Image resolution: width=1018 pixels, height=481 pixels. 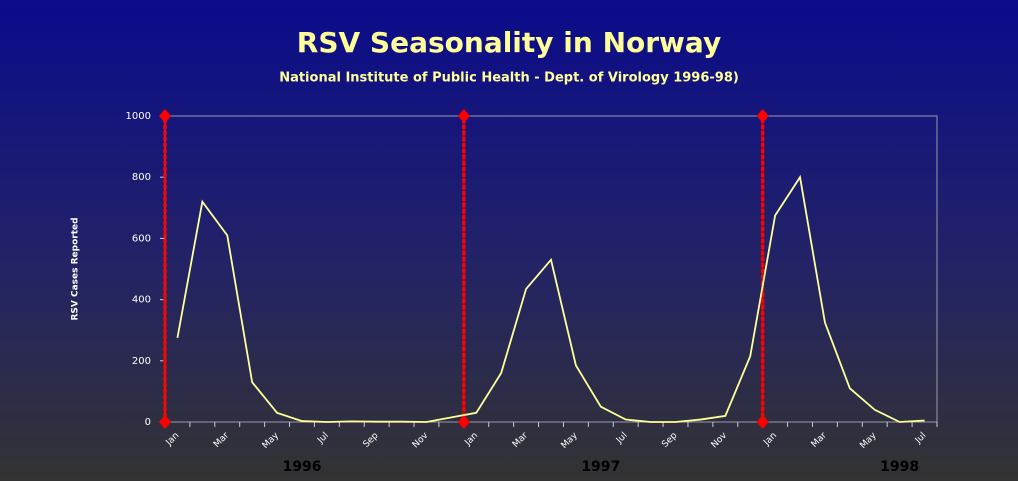 What do you see at coordinates (141, 177) in the screenshot?
I see `y-tick-label: 800` at bounding box center [141, 177].